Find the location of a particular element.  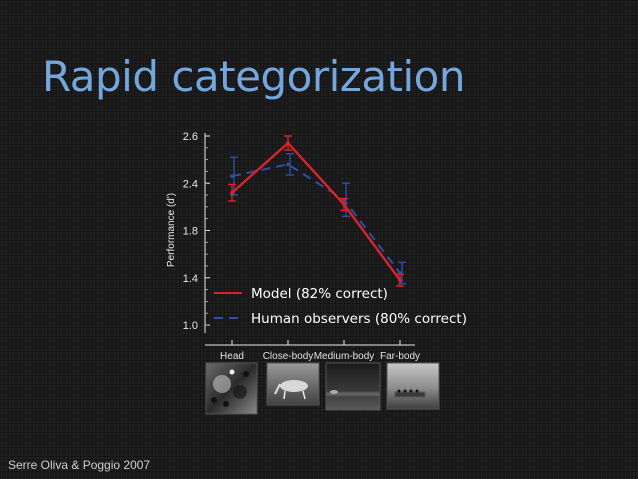

series-layer is located at coordinates (317, 211).